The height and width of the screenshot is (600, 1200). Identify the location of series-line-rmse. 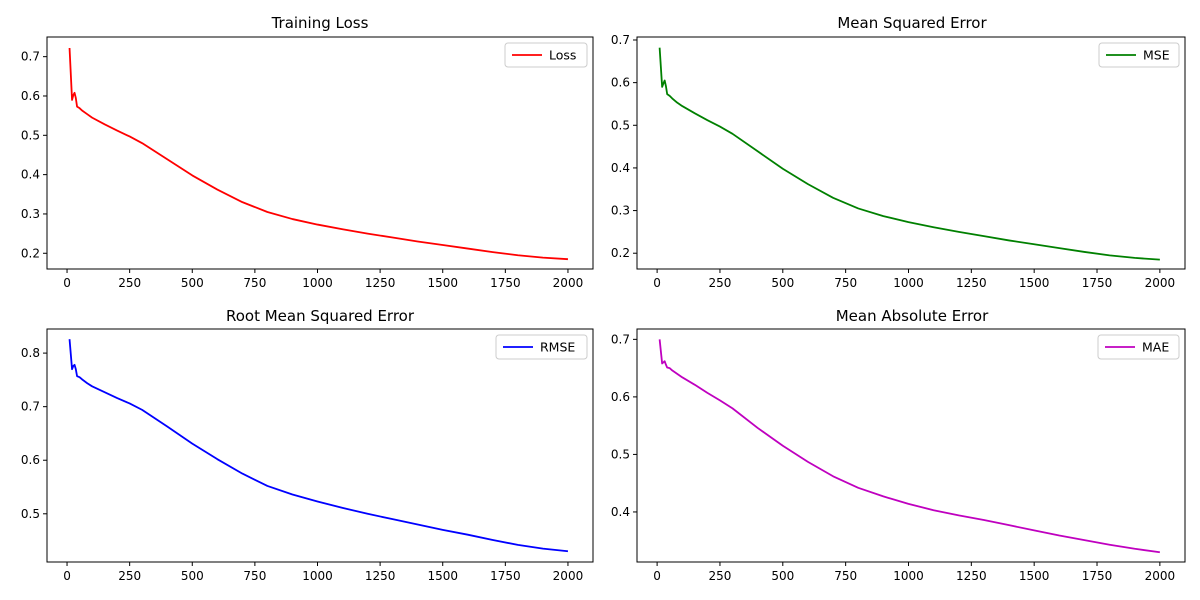
(318, 446).